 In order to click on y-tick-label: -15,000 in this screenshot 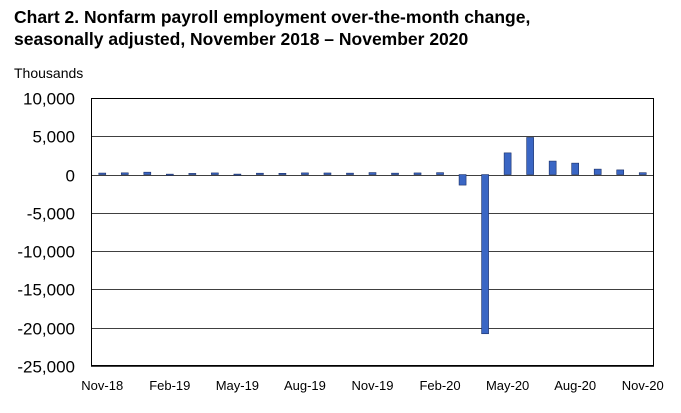, I will do `click(46, 290)`.